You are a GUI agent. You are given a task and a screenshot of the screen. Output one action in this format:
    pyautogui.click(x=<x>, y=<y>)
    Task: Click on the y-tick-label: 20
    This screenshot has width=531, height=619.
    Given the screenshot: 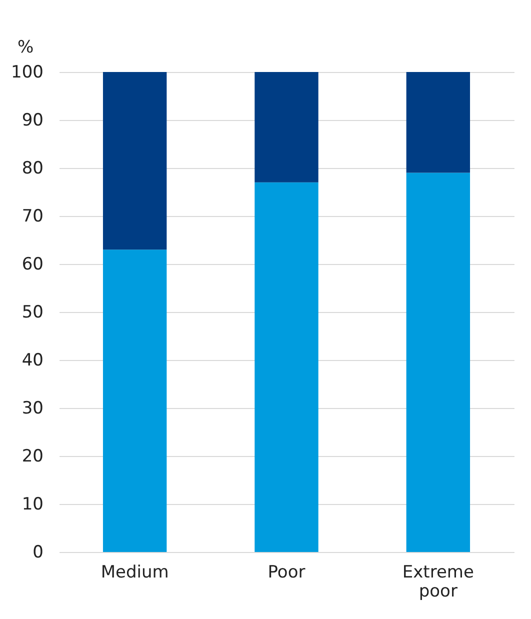 What is the action you would take?
    pyautogui.click(x=33, y=456)
    